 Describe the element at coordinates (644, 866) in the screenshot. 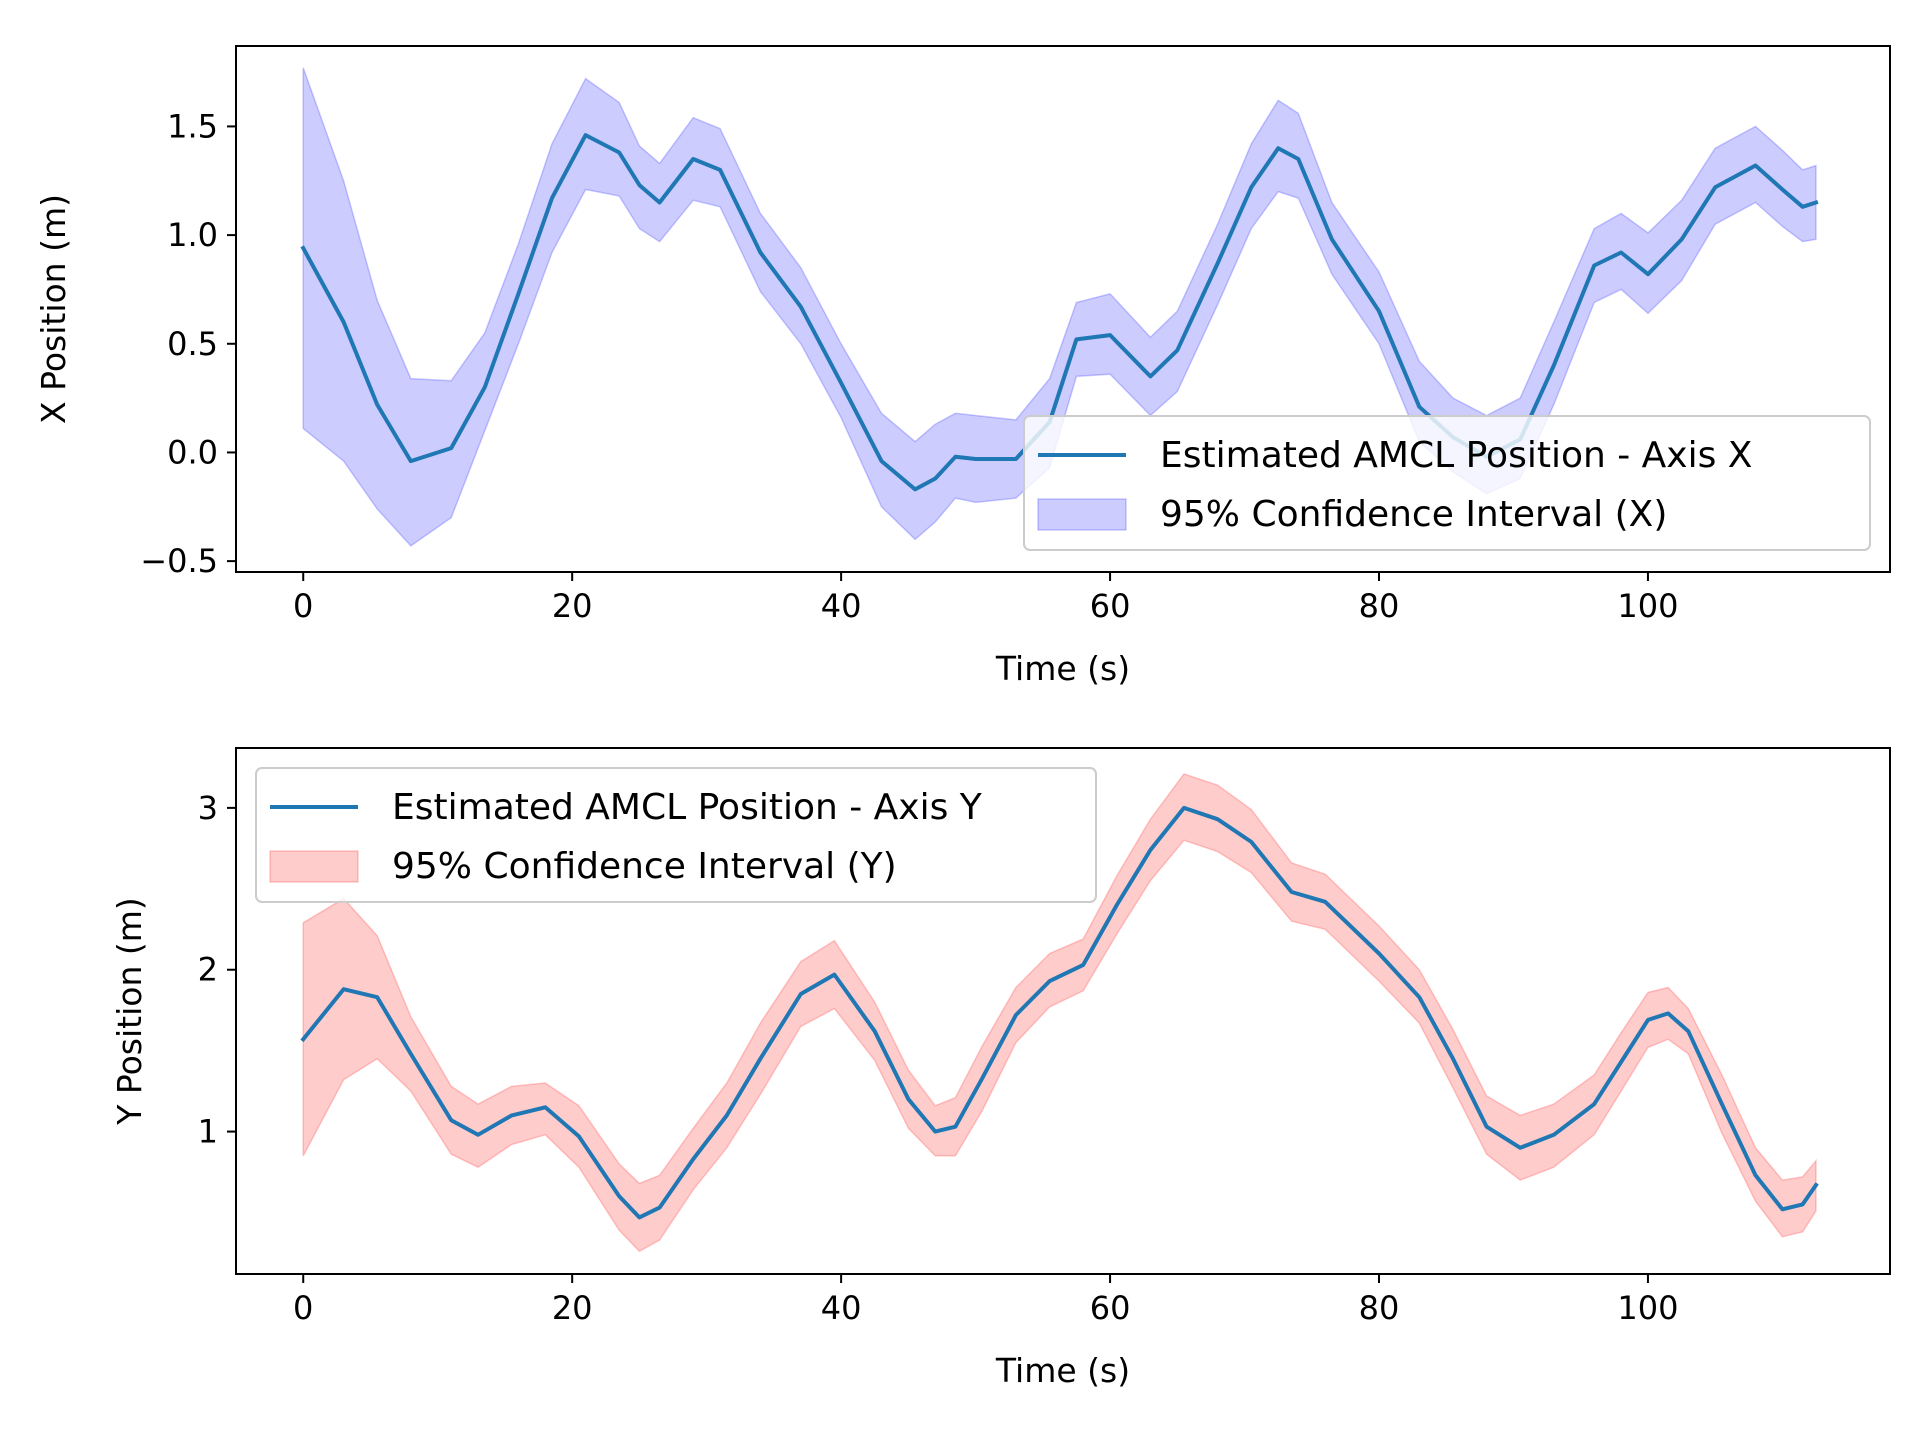

I see `legend-band-label: 95% Confidence Interval (Y)` at that location.